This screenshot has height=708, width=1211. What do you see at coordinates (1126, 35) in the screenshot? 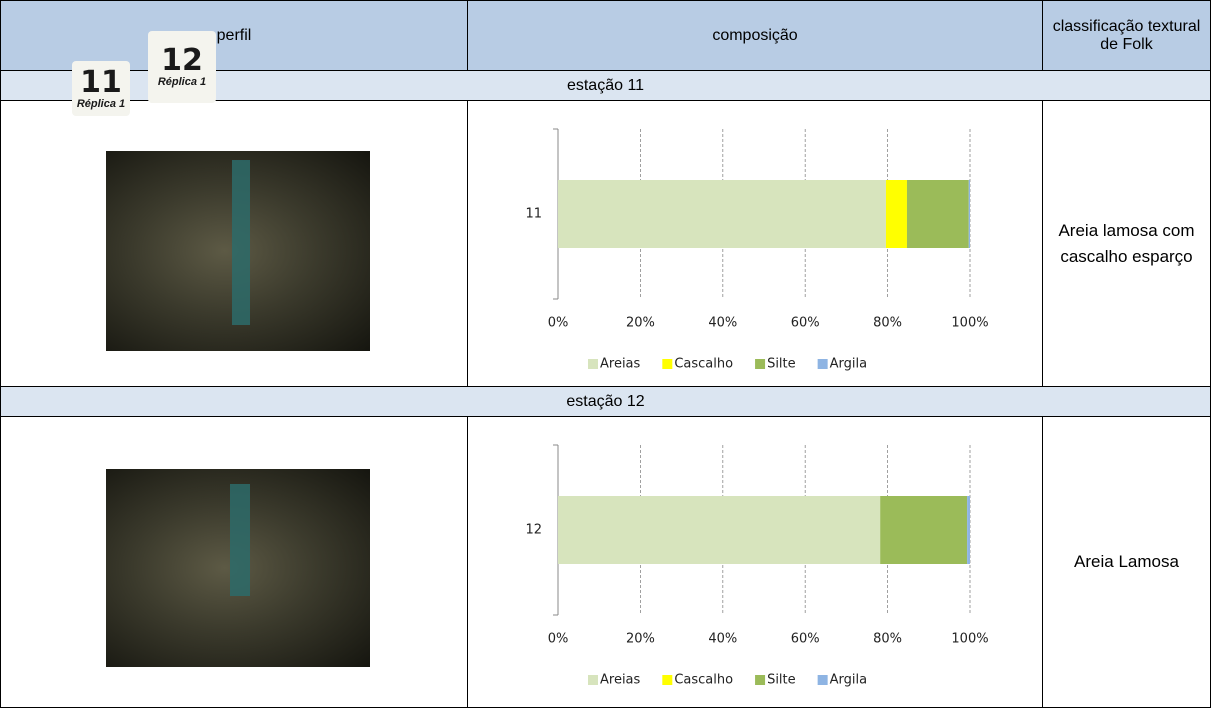
I see `header-classificacao: classificação textural de Folk` at bounding box center [1126, 35].